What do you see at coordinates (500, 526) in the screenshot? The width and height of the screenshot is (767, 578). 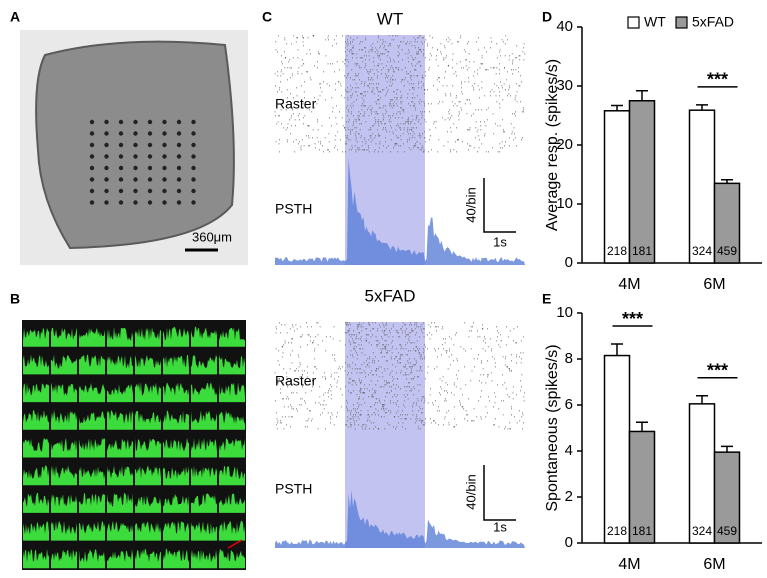 I see `scale-label: 1s` at bounding box center [500, 526].